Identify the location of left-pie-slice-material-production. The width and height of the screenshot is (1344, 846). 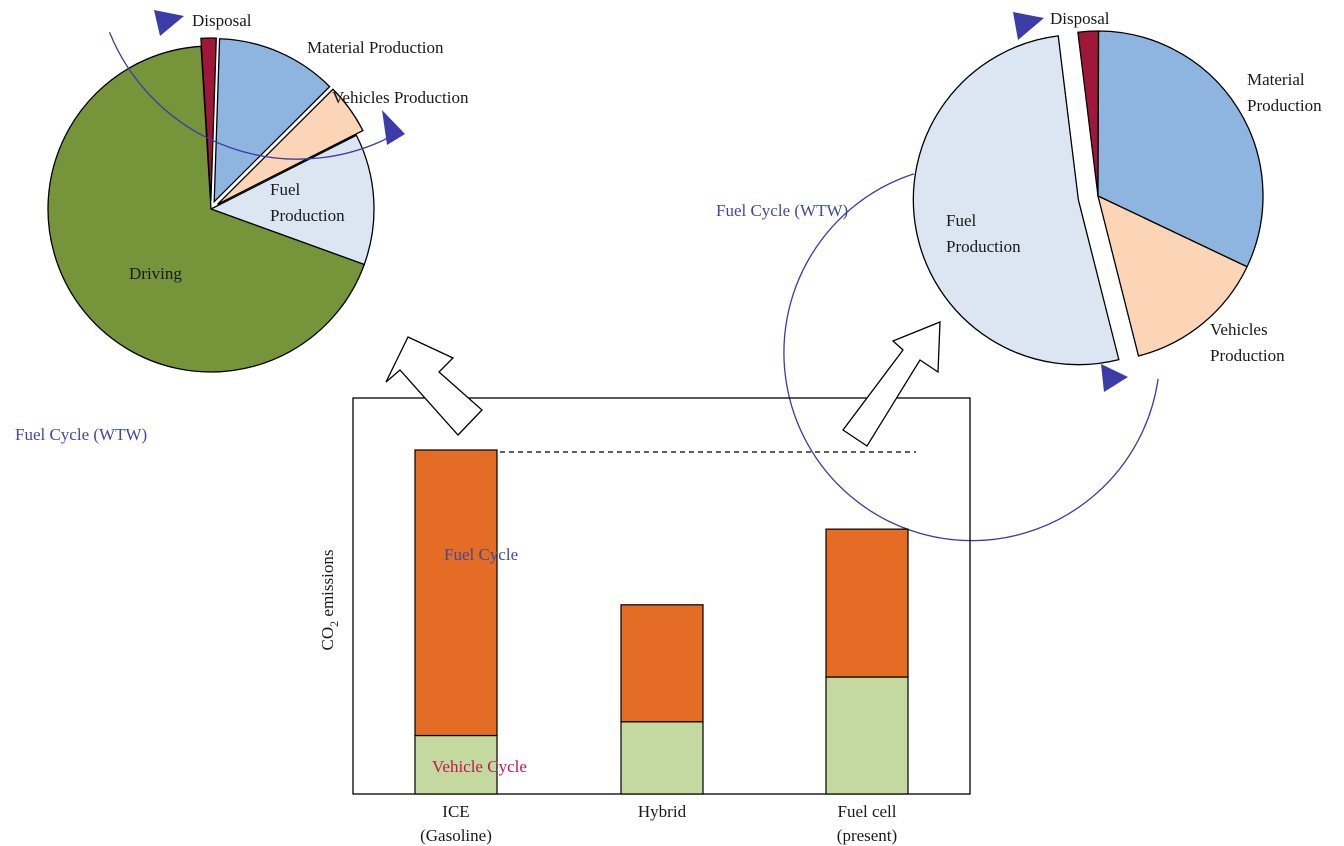
(272, 121).